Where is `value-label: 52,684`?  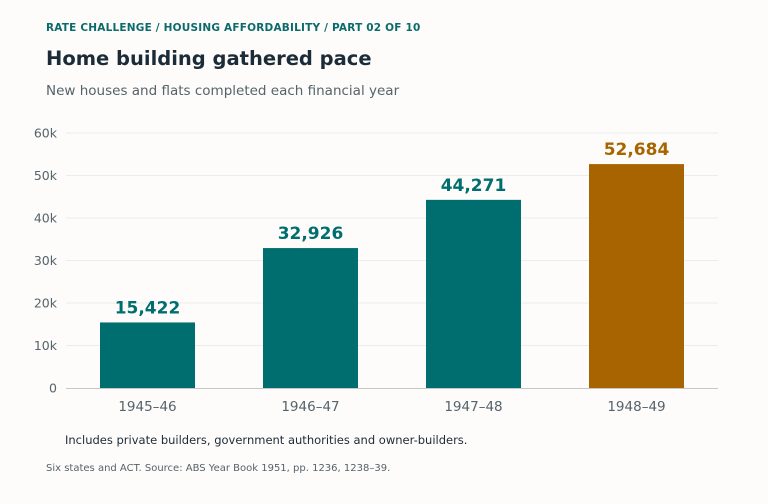 value-label: 52,684 is located at coordinates (637, 150).